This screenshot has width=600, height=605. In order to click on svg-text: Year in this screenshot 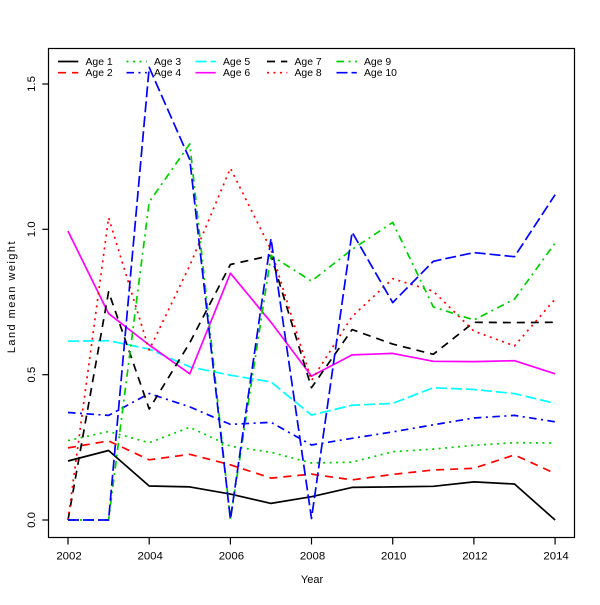, I will do `click(312, 580)`.